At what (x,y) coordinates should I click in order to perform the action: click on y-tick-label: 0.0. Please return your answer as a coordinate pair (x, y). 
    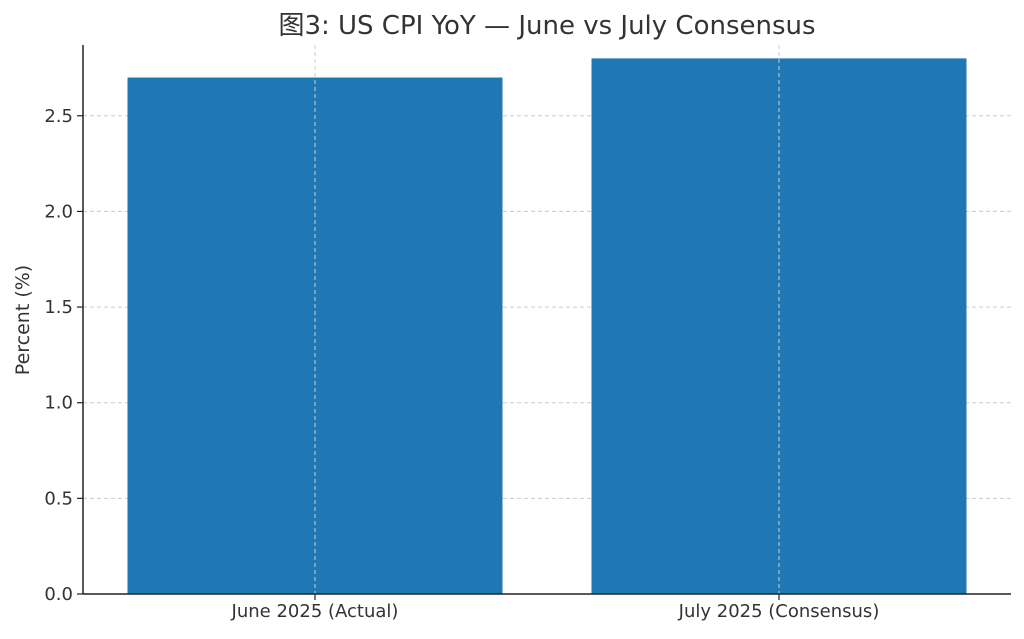
    Looking at the image, I should click on (58, 594).